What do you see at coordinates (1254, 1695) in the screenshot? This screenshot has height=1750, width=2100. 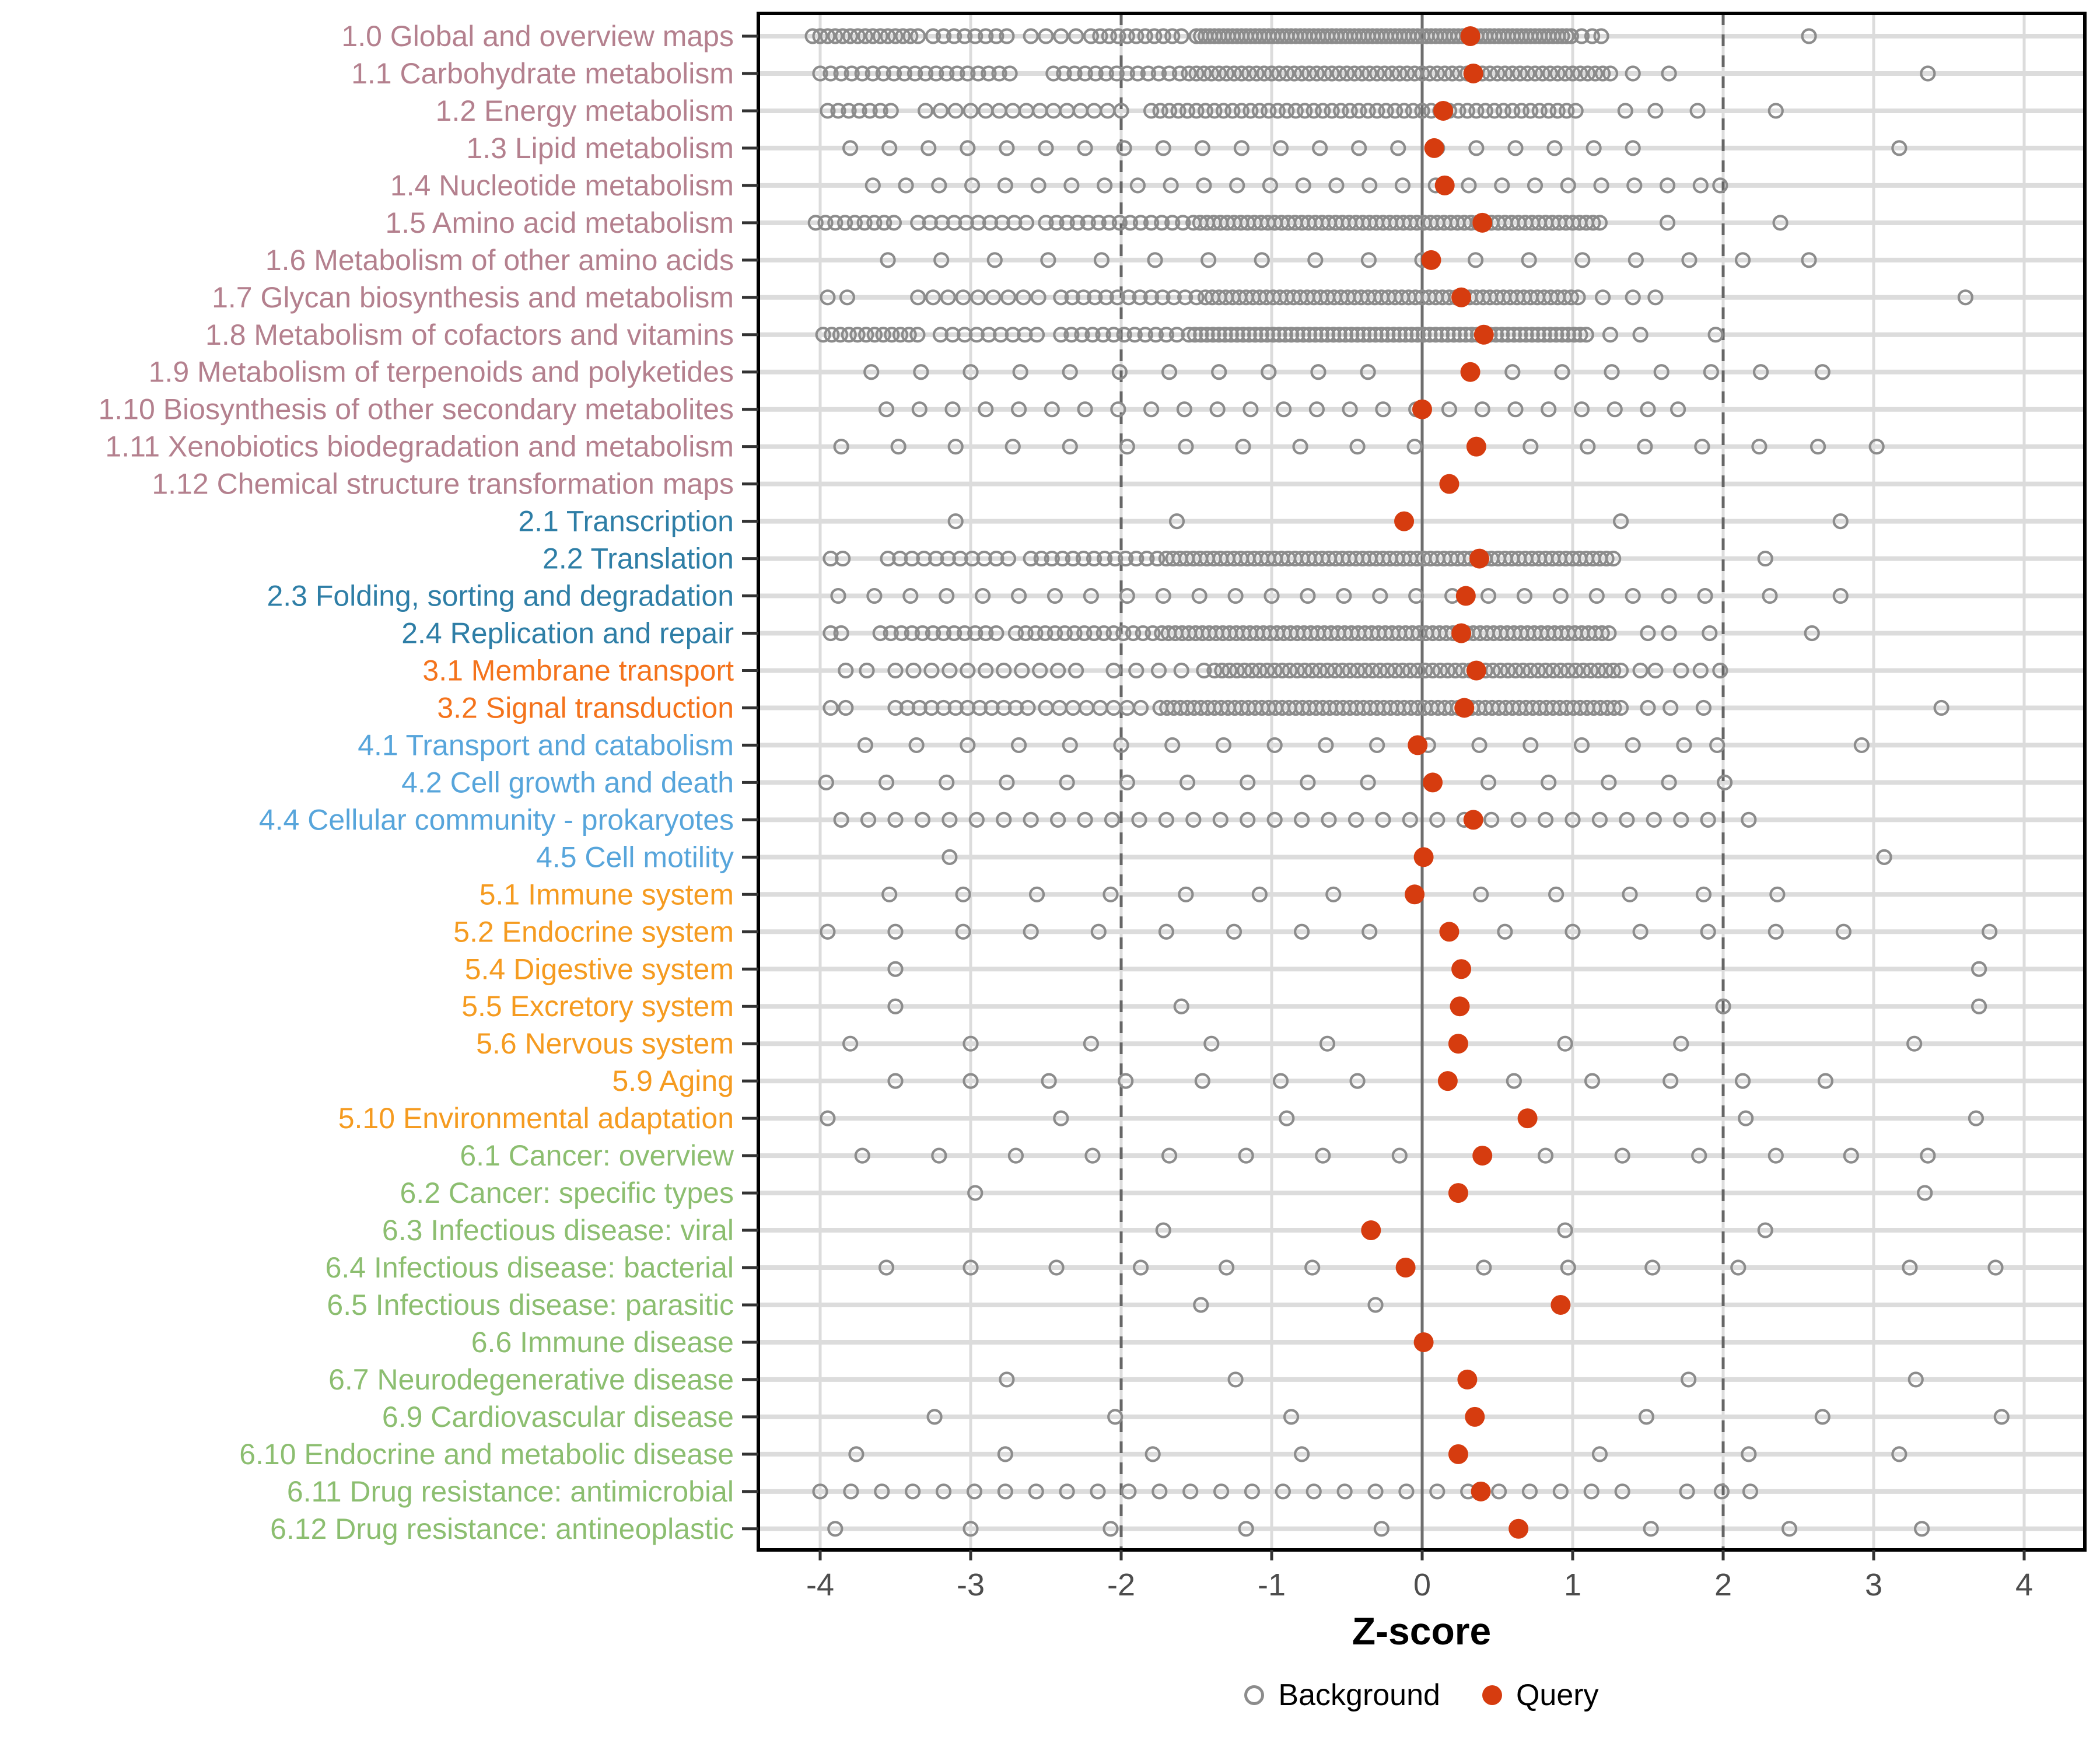 I see `background-legend-marker-icon` at bounding box center [1254, 1695].